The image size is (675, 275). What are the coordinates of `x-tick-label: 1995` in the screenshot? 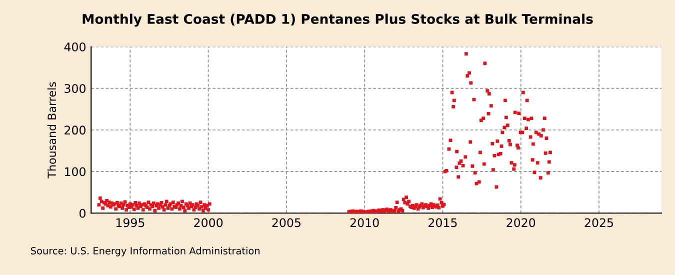 It's located at (130, 223).